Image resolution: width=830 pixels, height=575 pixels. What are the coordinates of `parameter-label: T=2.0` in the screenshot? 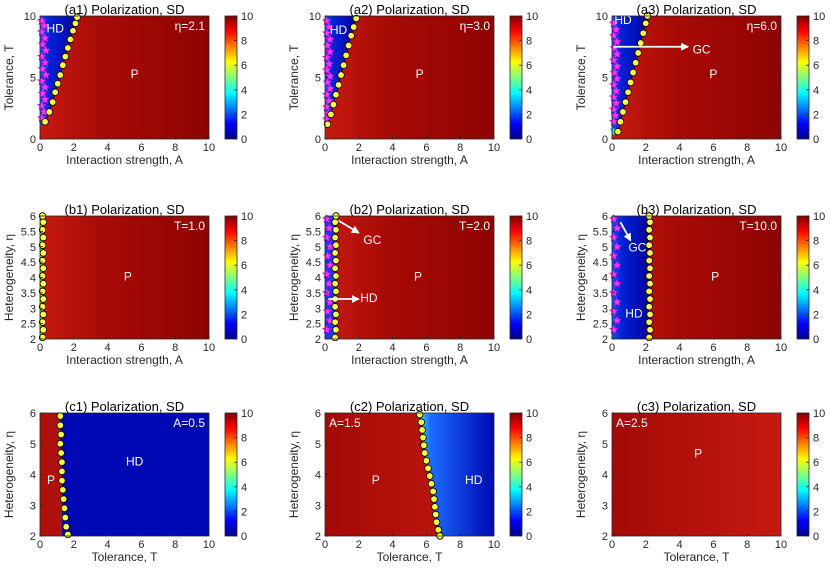 It's located at (474, 226).